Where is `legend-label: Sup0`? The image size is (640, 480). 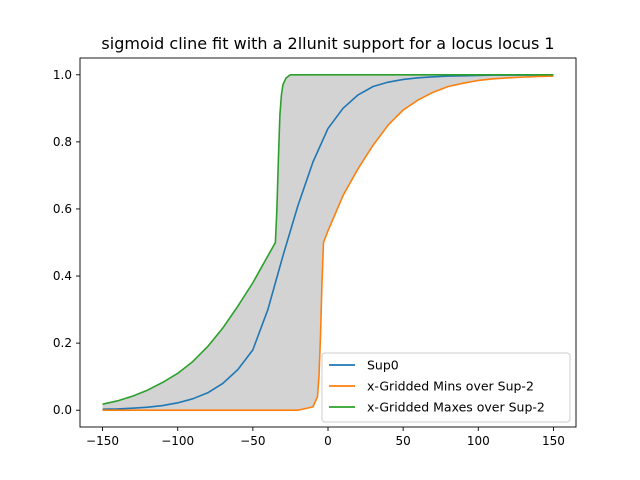
legend-label: Sup0 is located at coordinates (383, 365).